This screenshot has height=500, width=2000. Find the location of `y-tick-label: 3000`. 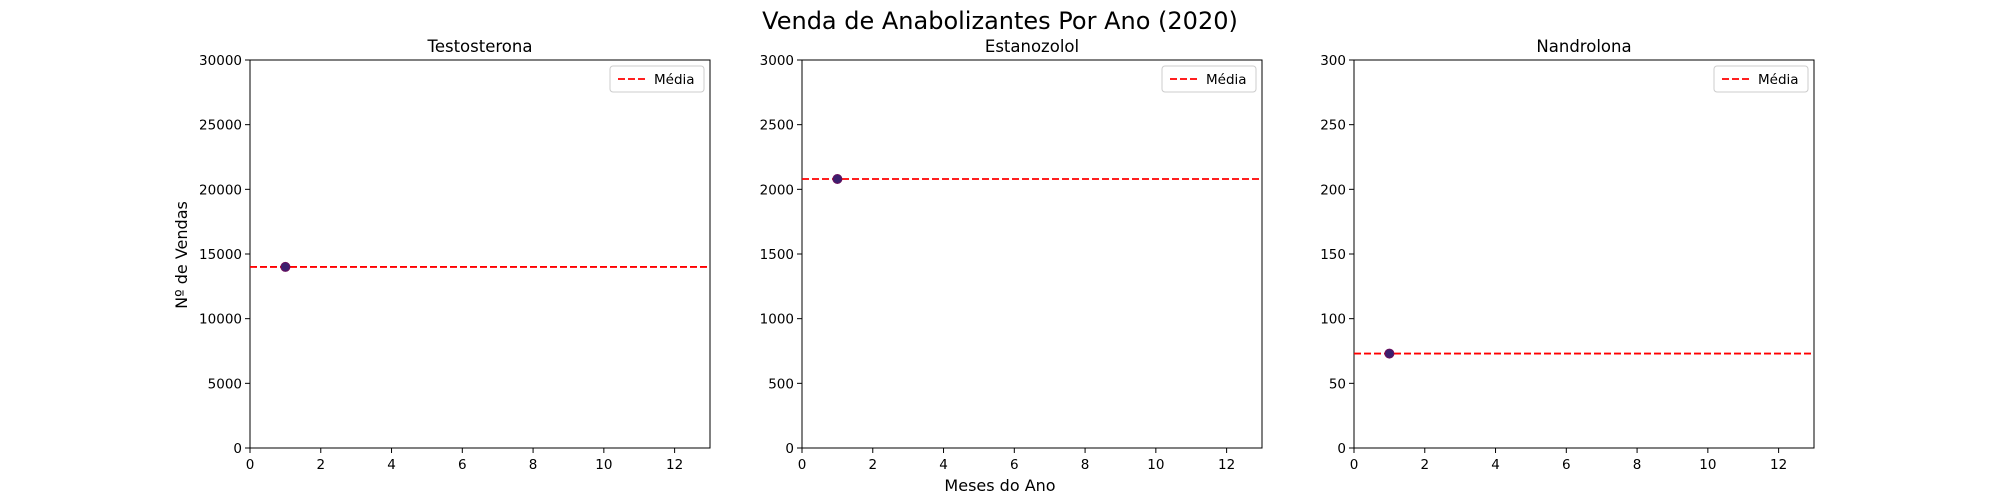

y-tick-label: 3000 is located at coordinates (777, 61).